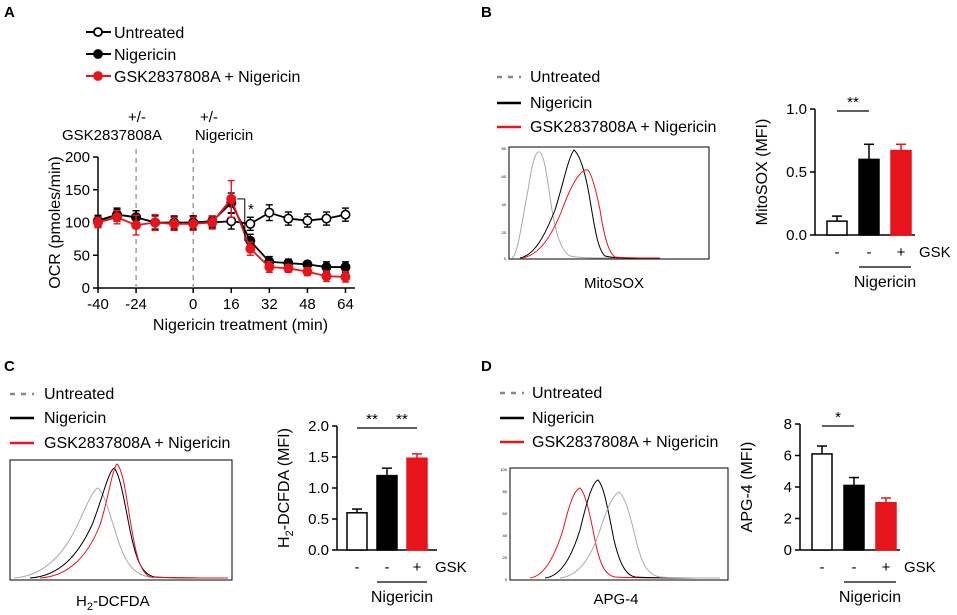 The height and width of the screenshot is (615, 957). I want to click on c-category-label: -, so click(387, 567).